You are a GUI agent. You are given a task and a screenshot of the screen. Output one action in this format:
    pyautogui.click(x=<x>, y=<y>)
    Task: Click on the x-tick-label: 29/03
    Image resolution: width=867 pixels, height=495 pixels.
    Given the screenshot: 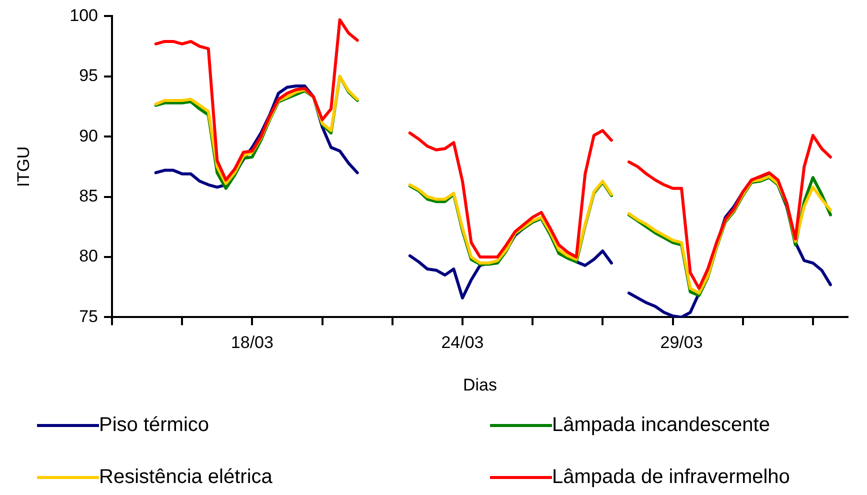 What is the action you would take?
    pyautogui.click(x=681, y=342)
    